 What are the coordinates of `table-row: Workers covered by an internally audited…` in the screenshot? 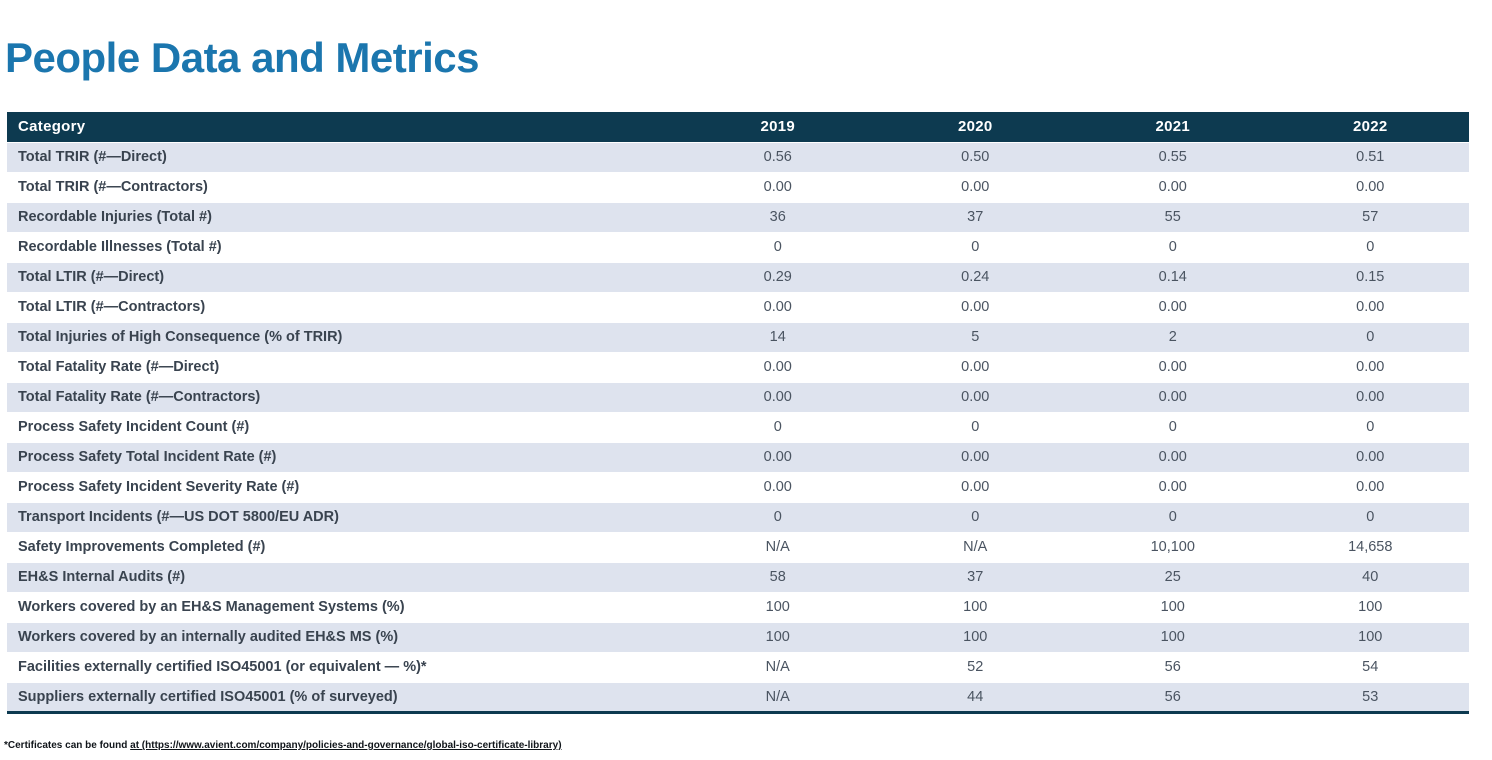 It's located at (738, 636).